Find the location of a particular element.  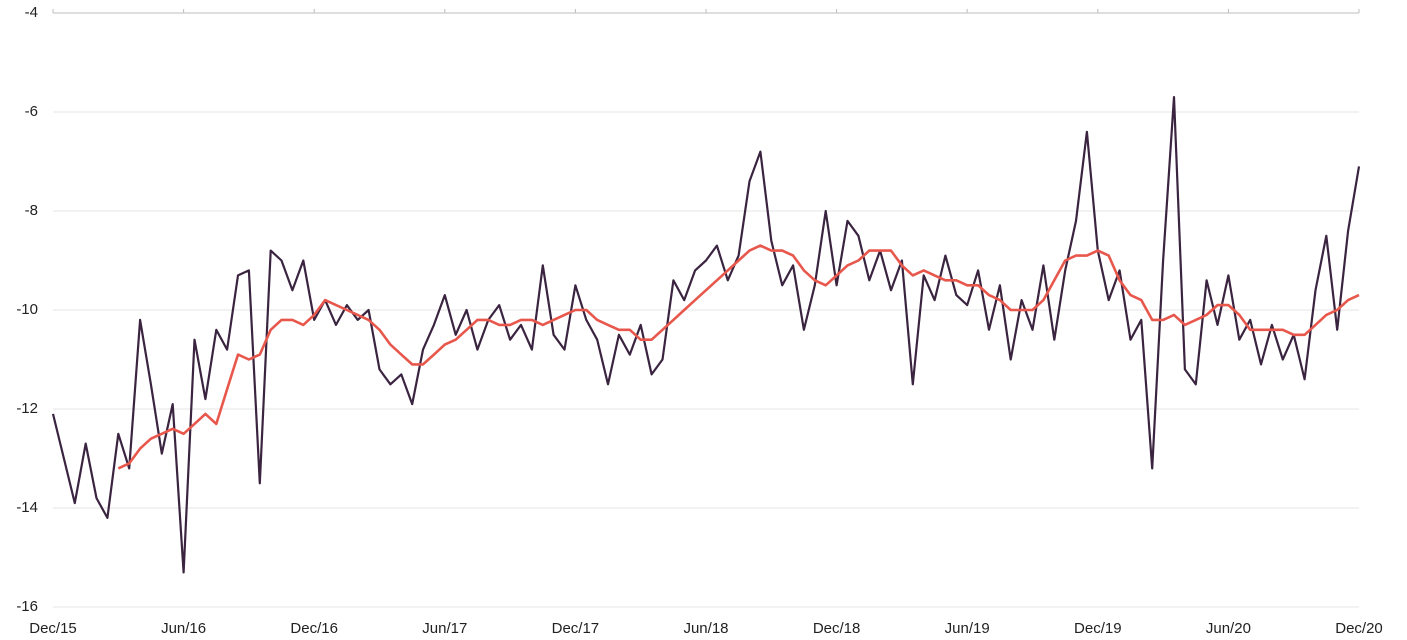

x-tick-label: Jun/20 is located at coordinates (1228, 628).